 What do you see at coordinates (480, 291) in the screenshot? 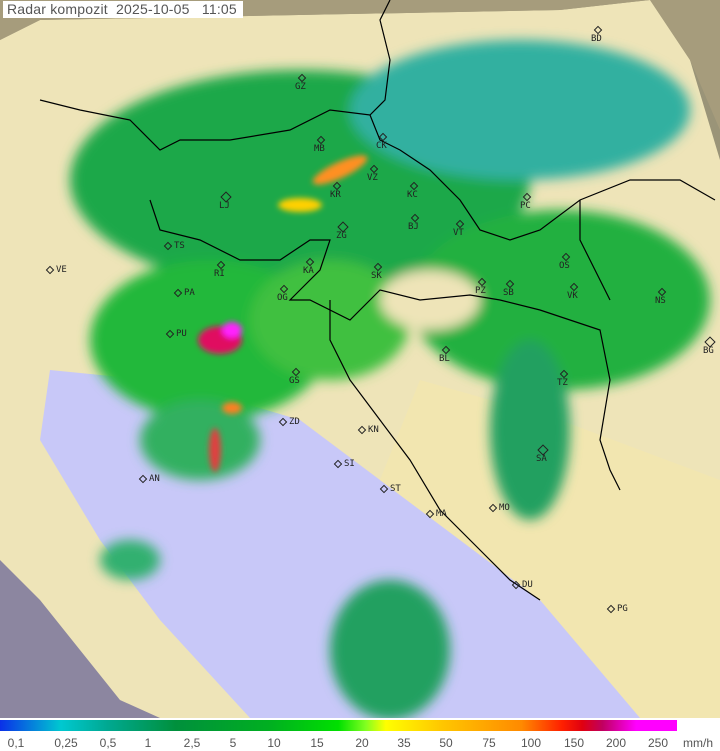
I see `city-label: PZ` at bounding box center [480, 291].